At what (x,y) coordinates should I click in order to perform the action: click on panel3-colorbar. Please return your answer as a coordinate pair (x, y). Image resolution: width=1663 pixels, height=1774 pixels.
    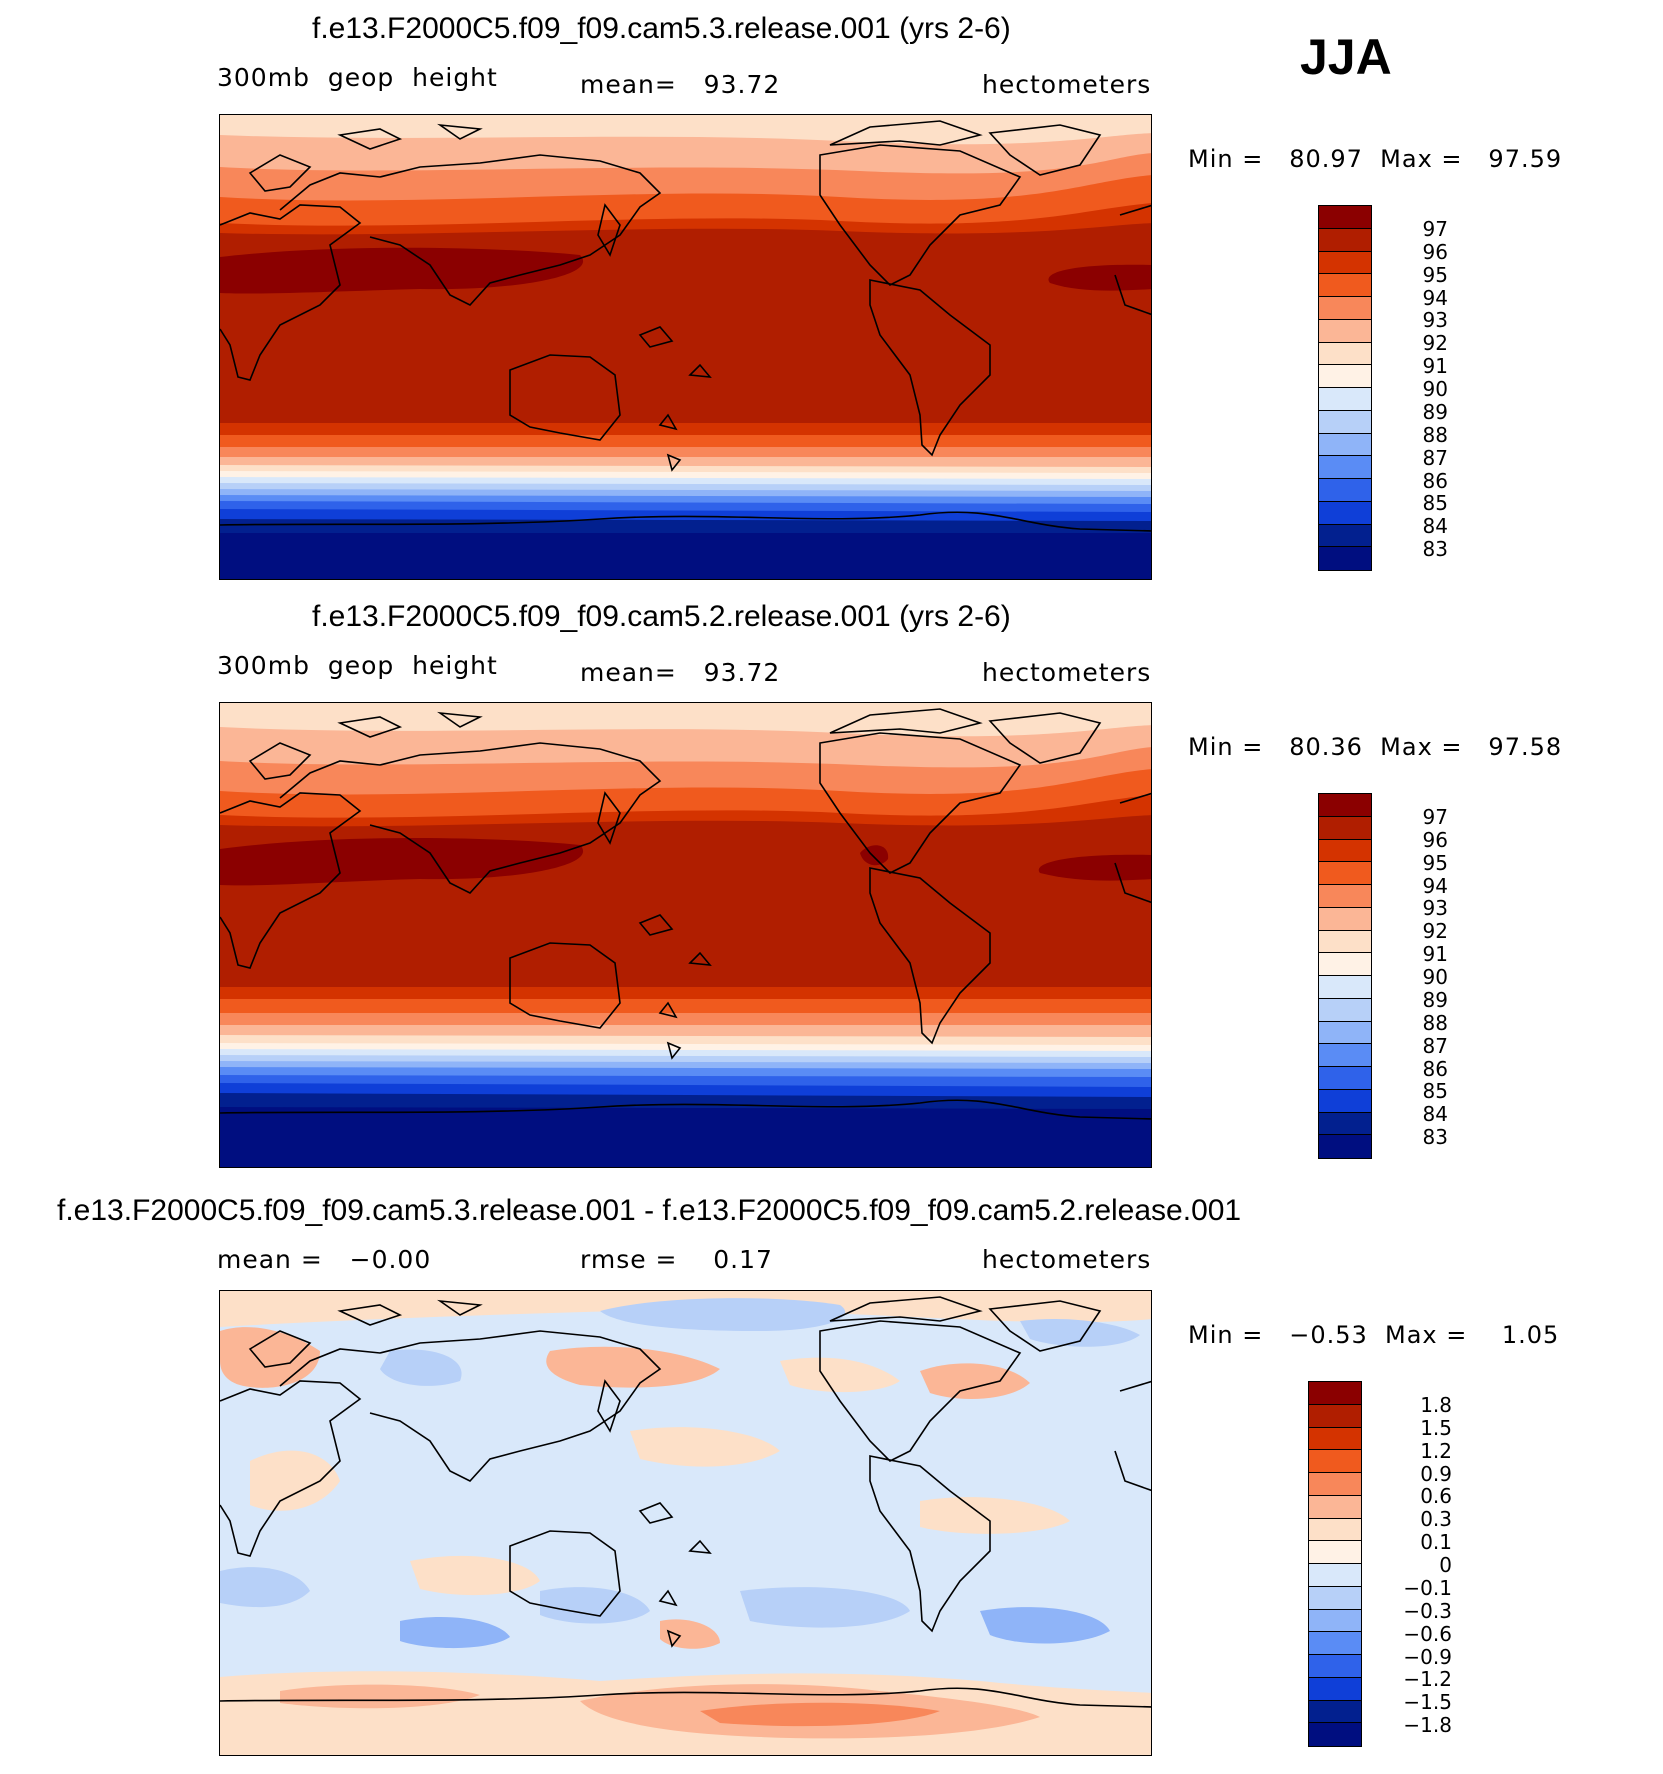
    Looking at the image, I should click on (1335, 1564).